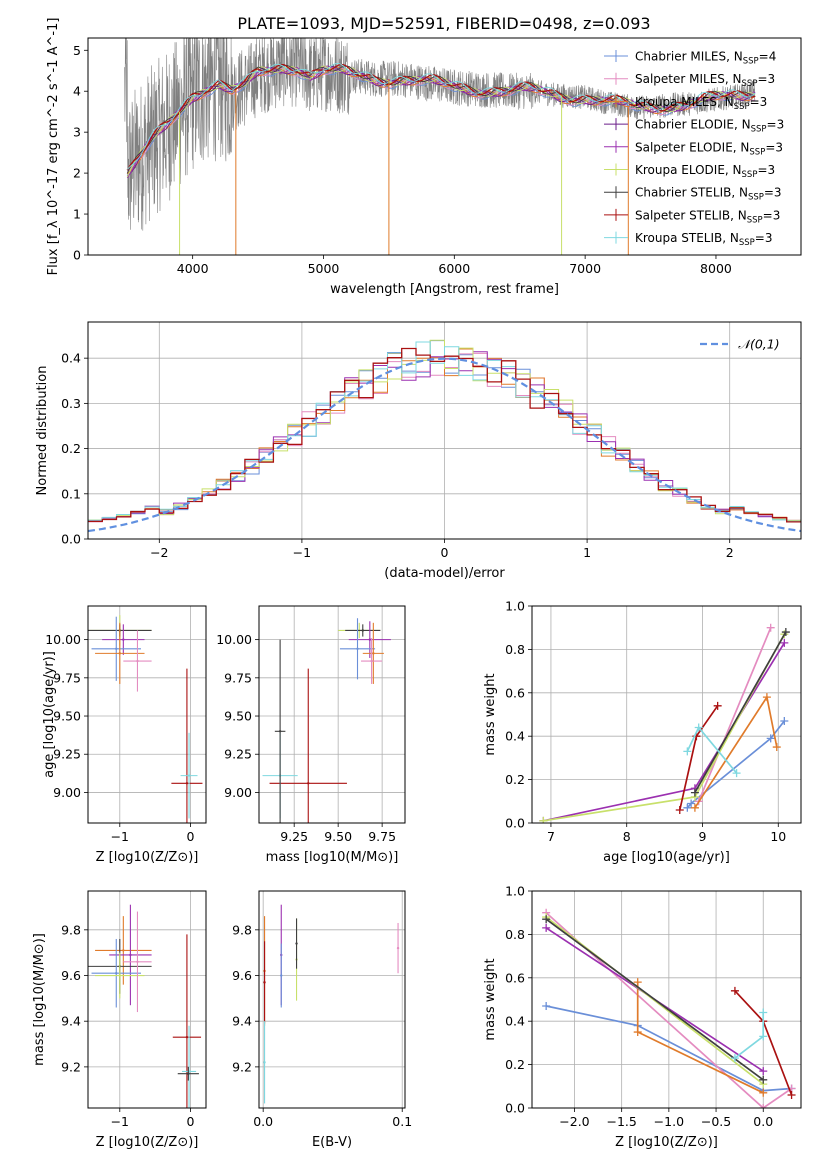 This screenshot has height=1170, width=819. Describe the element at coordinates (778, 836) in the screenshot. I see `x-tick-label: 10` at that location.